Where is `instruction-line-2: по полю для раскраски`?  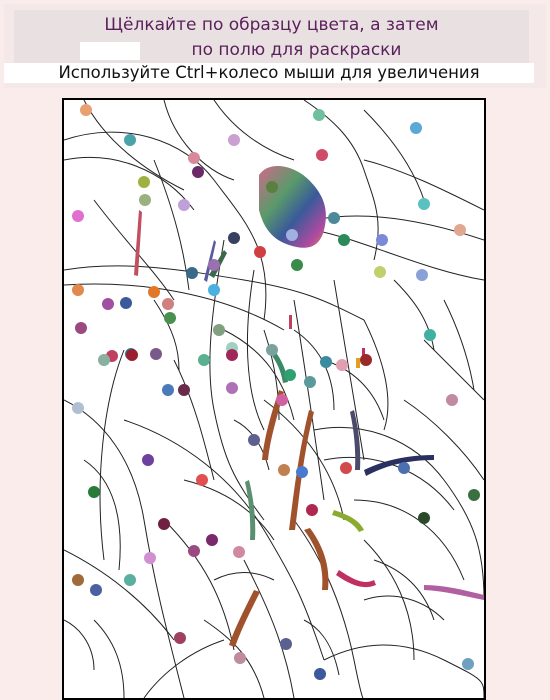
instruction-line-2: по полю для раскраски is located at coordinates (296, 50).